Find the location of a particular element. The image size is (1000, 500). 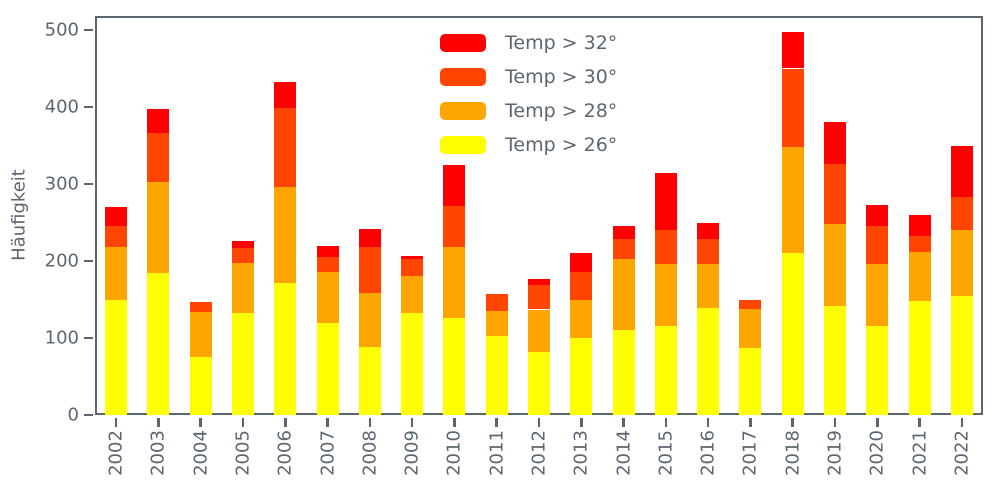

x-tick-label-2016: 2016 is located at coordinates (708, 453).